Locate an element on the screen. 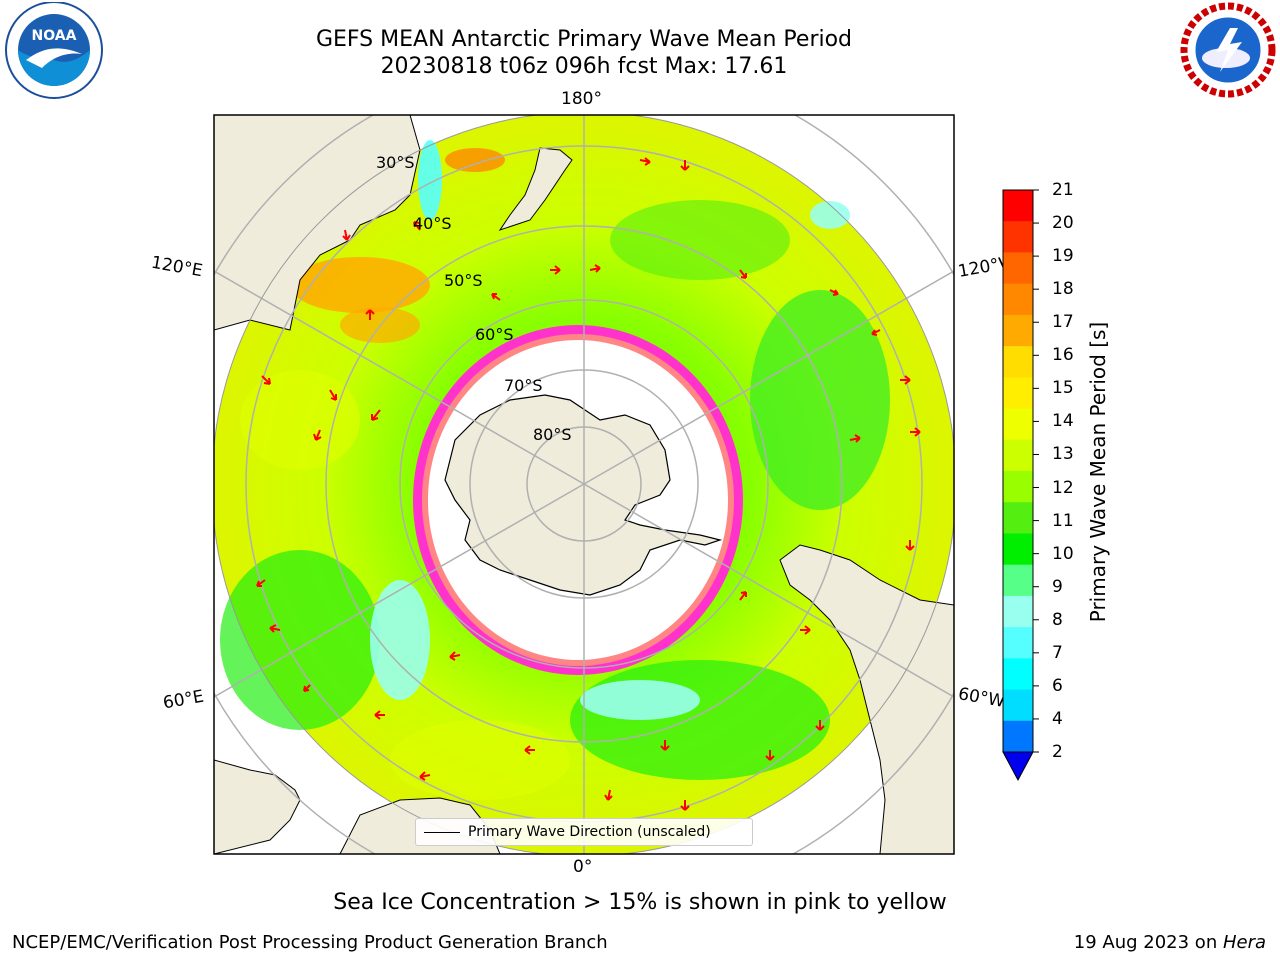  map-legend: Primary Wave Direction (unscaled) is located at coordinates (584, 832).